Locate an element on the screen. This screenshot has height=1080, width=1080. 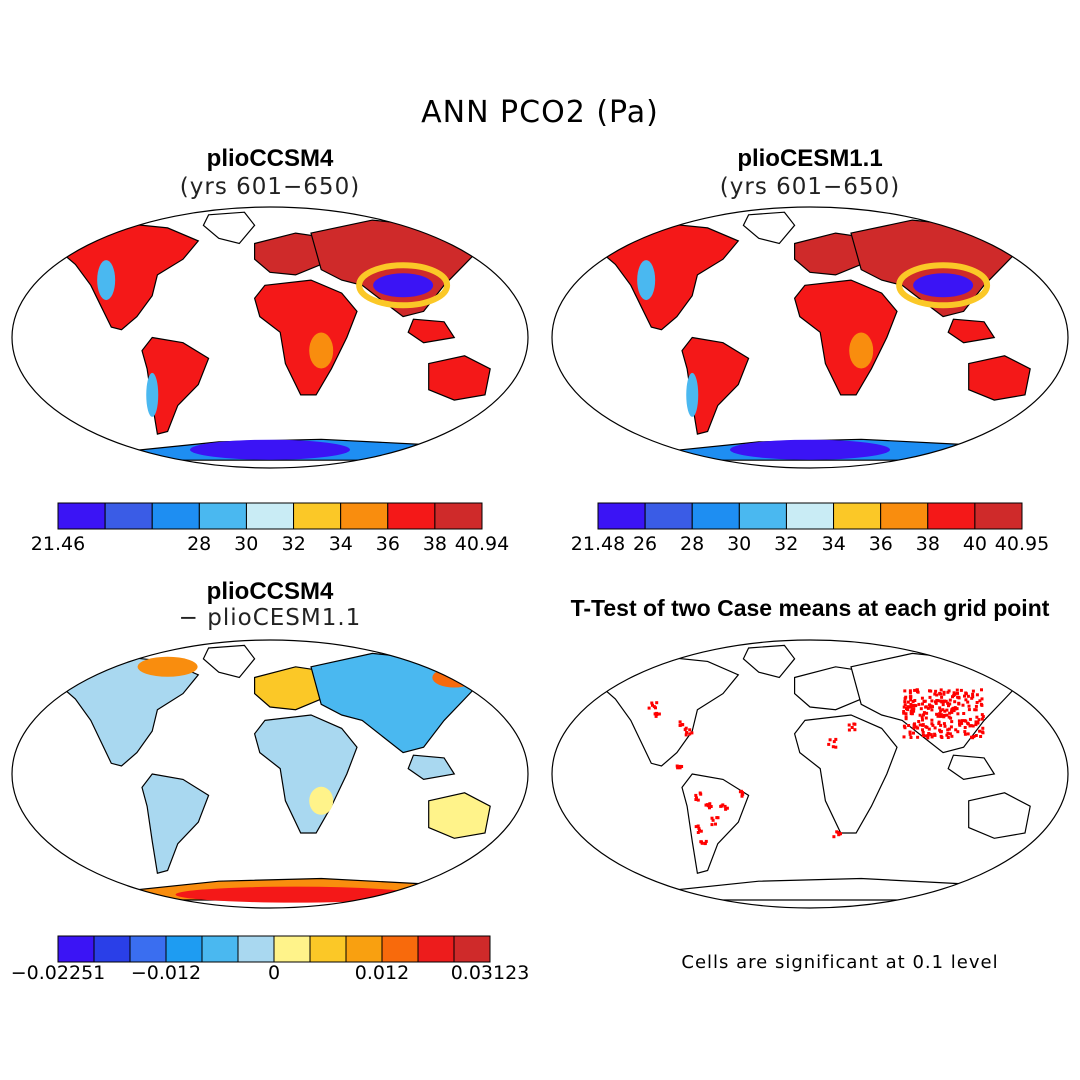
landmass-greenland-br is located at coordinates (769, 661).